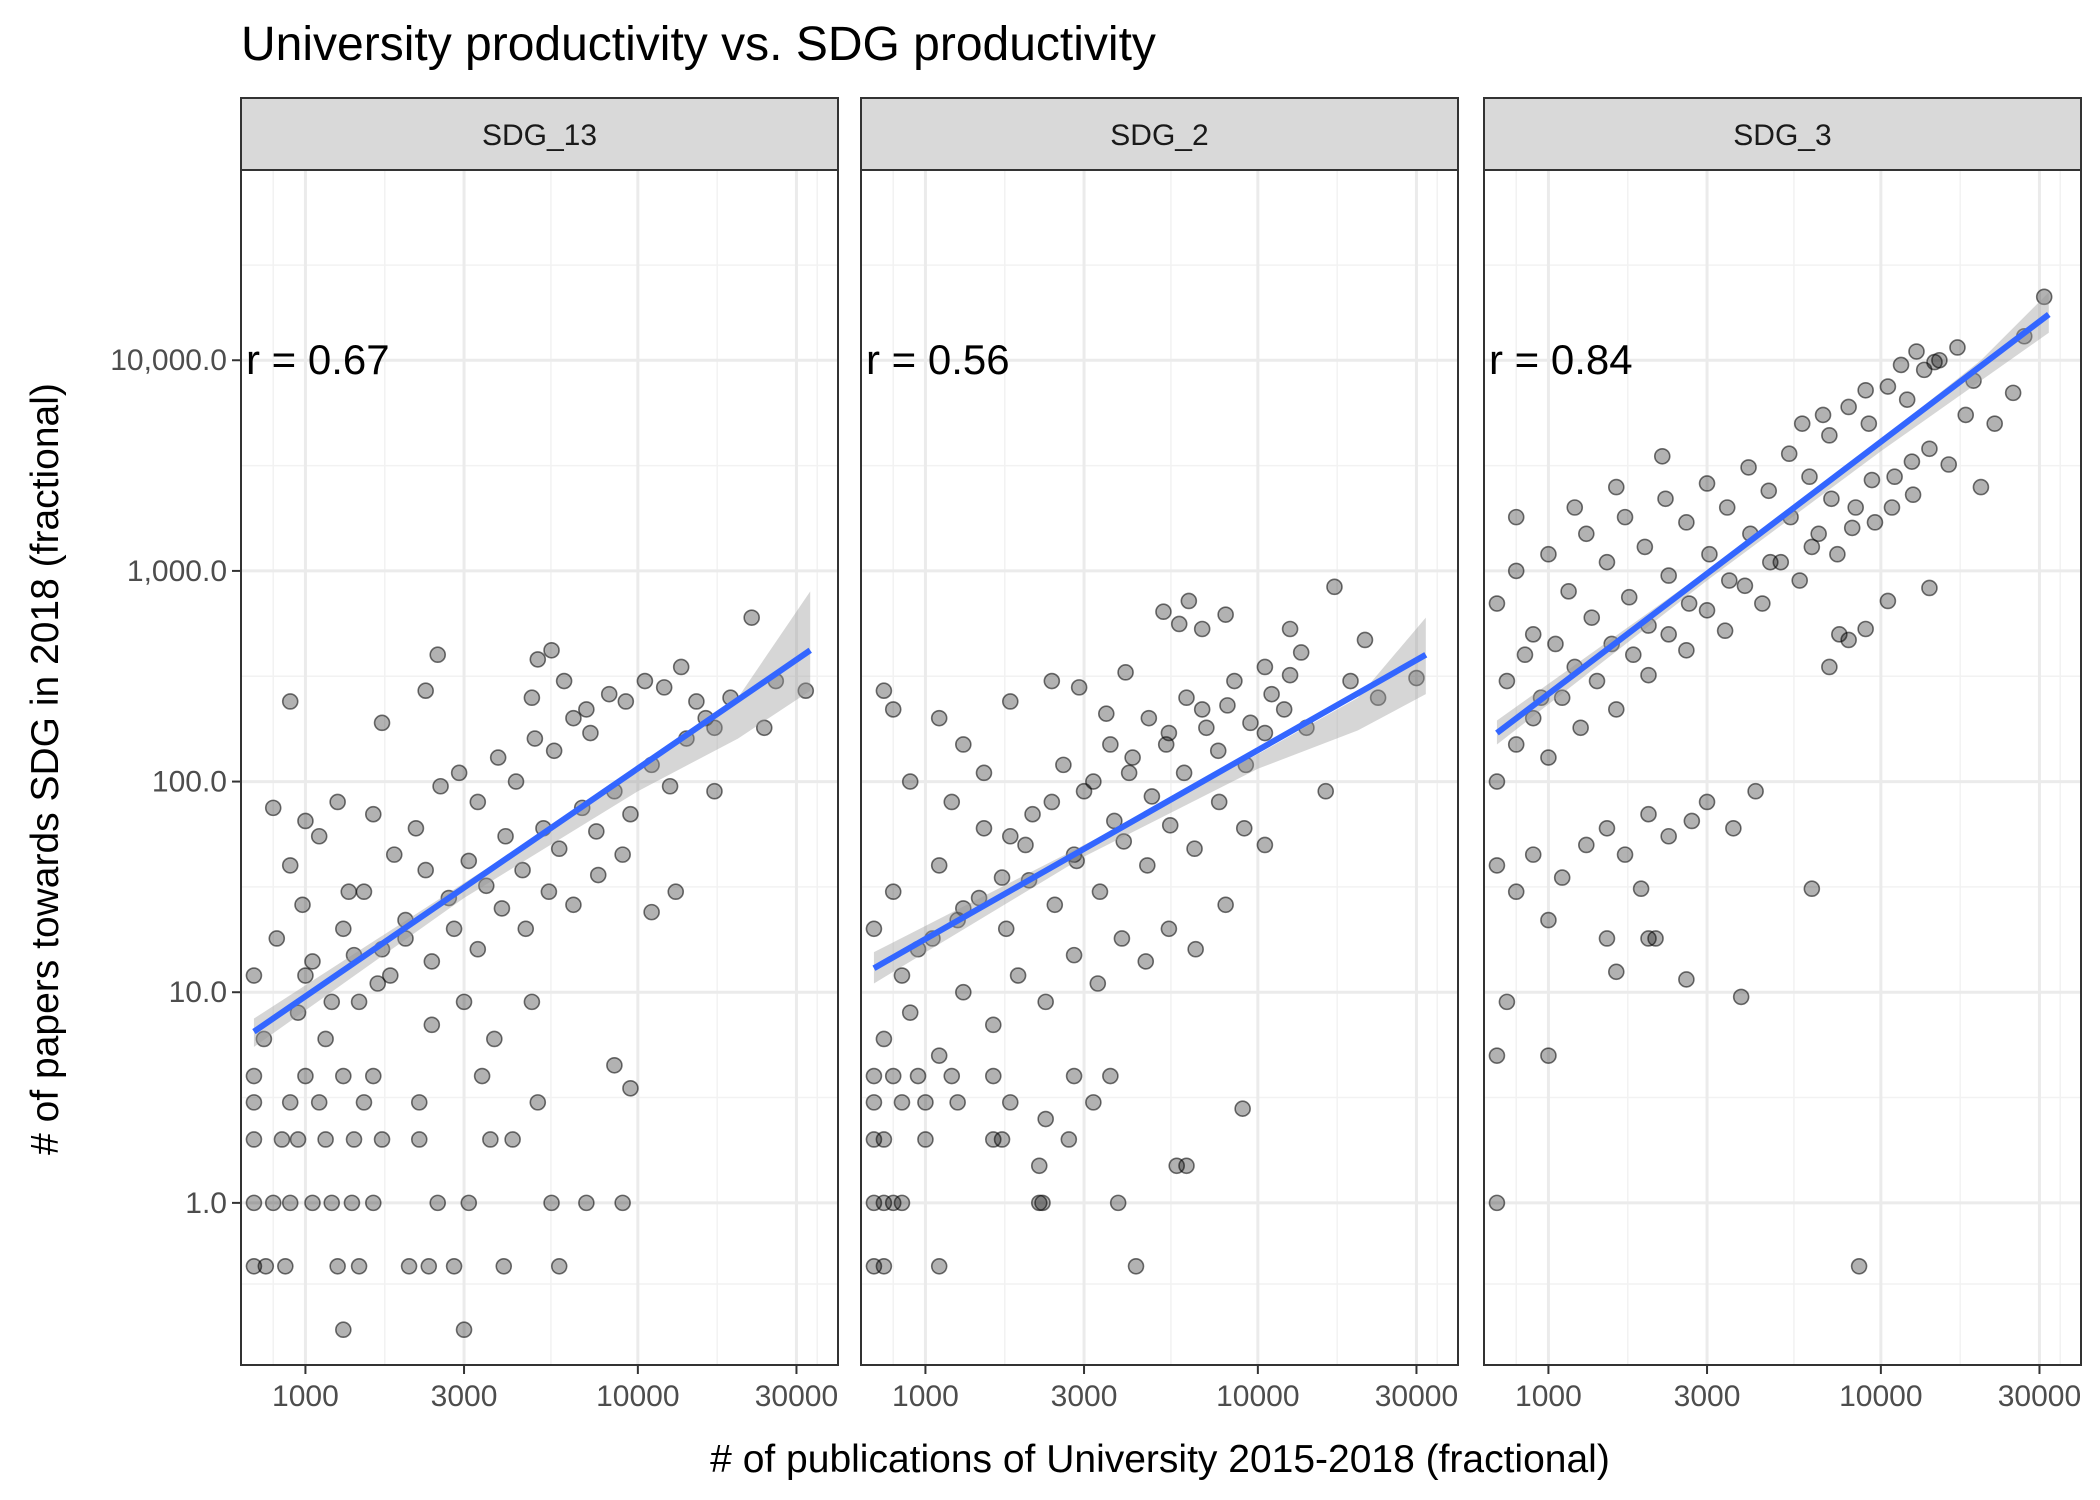 This screenshot has width=2100, height=1500. What do you see at coordinates (168, 360) in the screenshot?
I see `y-tick-label: 10,000.0` at bounding box center [168, 360].